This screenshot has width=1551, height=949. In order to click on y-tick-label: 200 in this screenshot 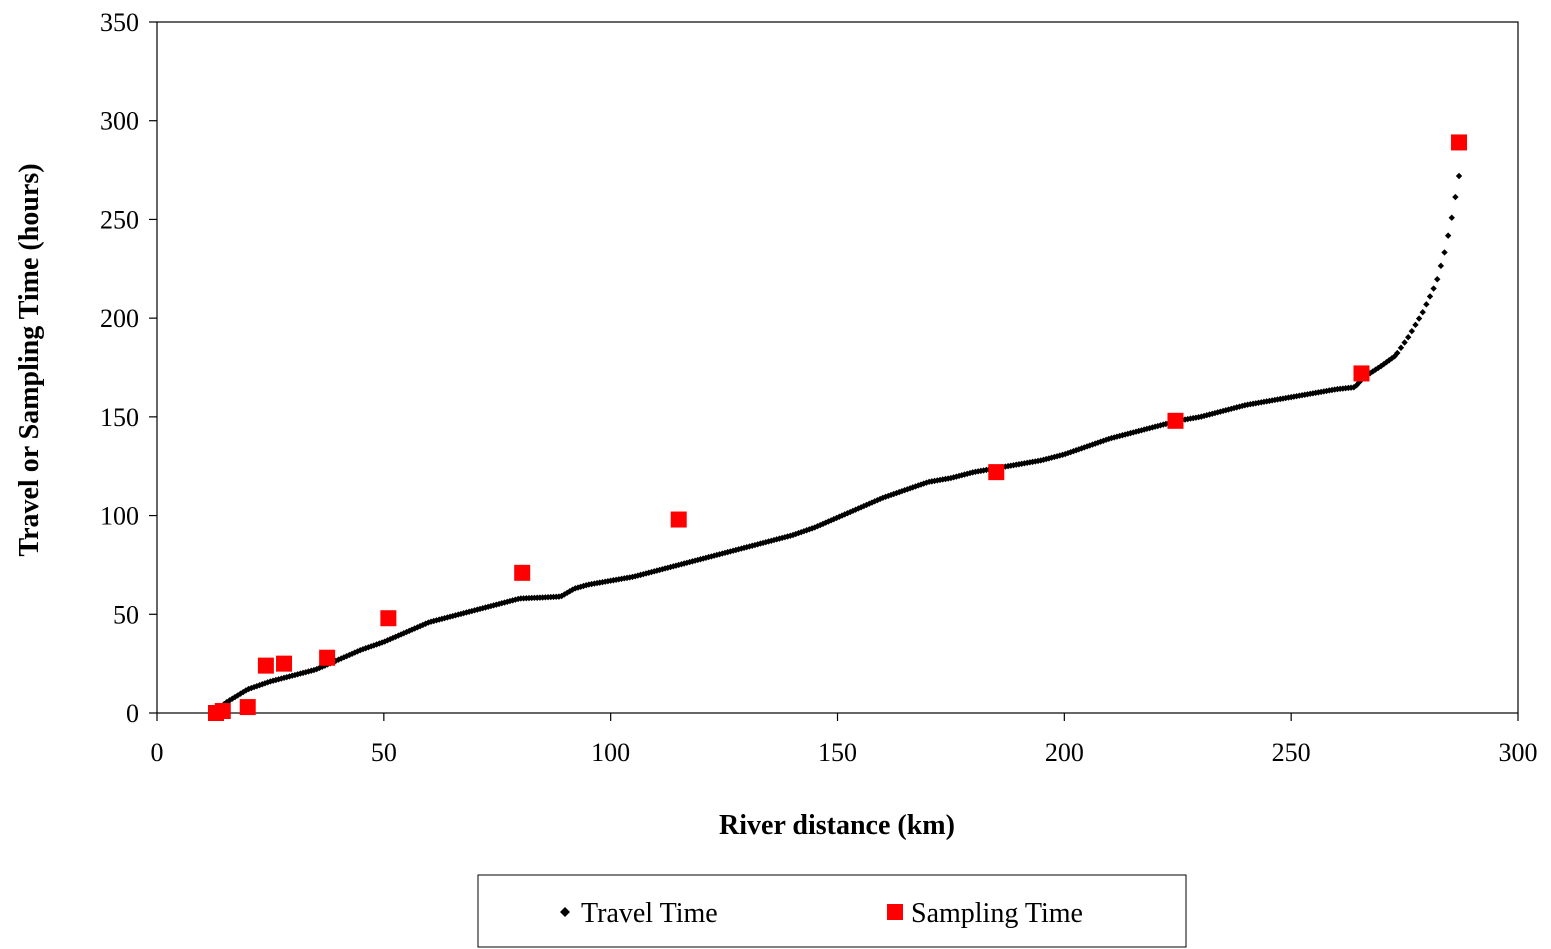, I will do `click(119, 318)`.